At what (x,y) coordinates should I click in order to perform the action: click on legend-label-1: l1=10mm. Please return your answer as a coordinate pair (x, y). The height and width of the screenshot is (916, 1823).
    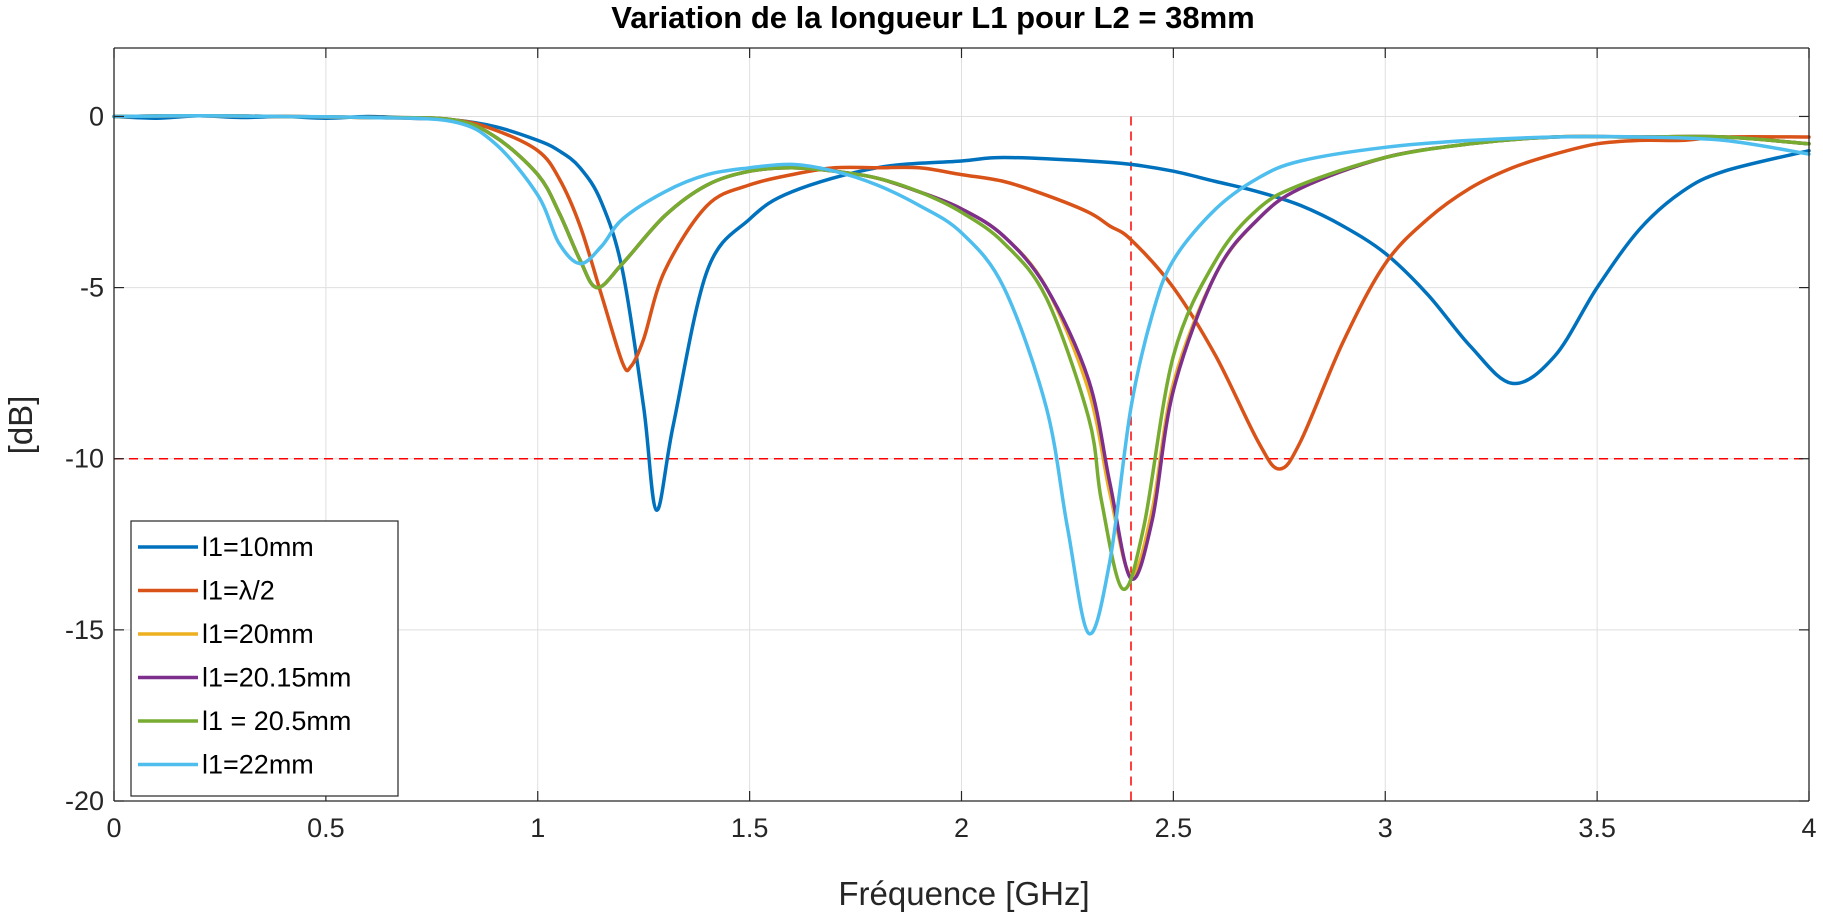
    Looking at the image, I should click on (258, 547).